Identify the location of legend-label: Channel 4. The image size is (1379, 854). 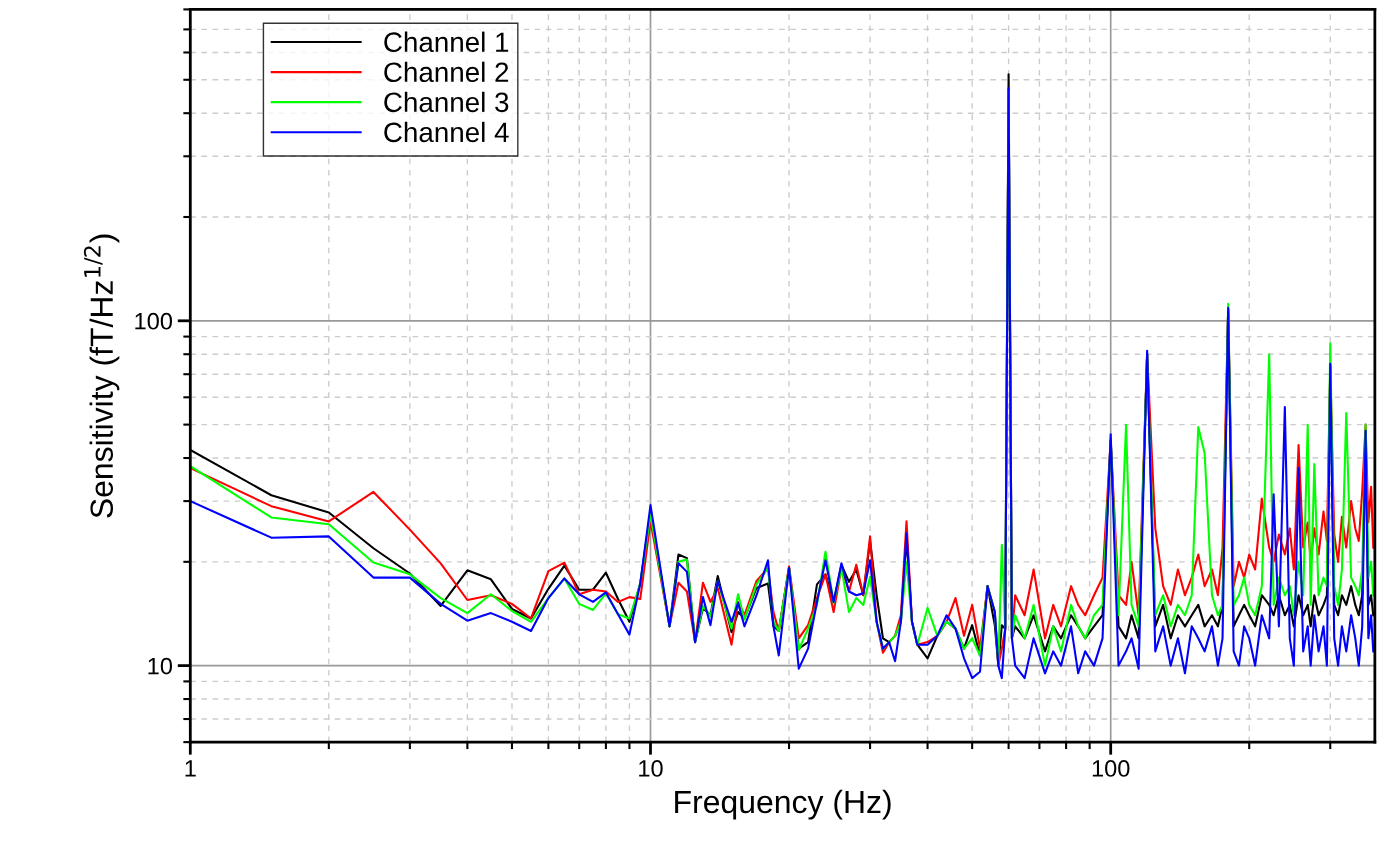
(446, 132).